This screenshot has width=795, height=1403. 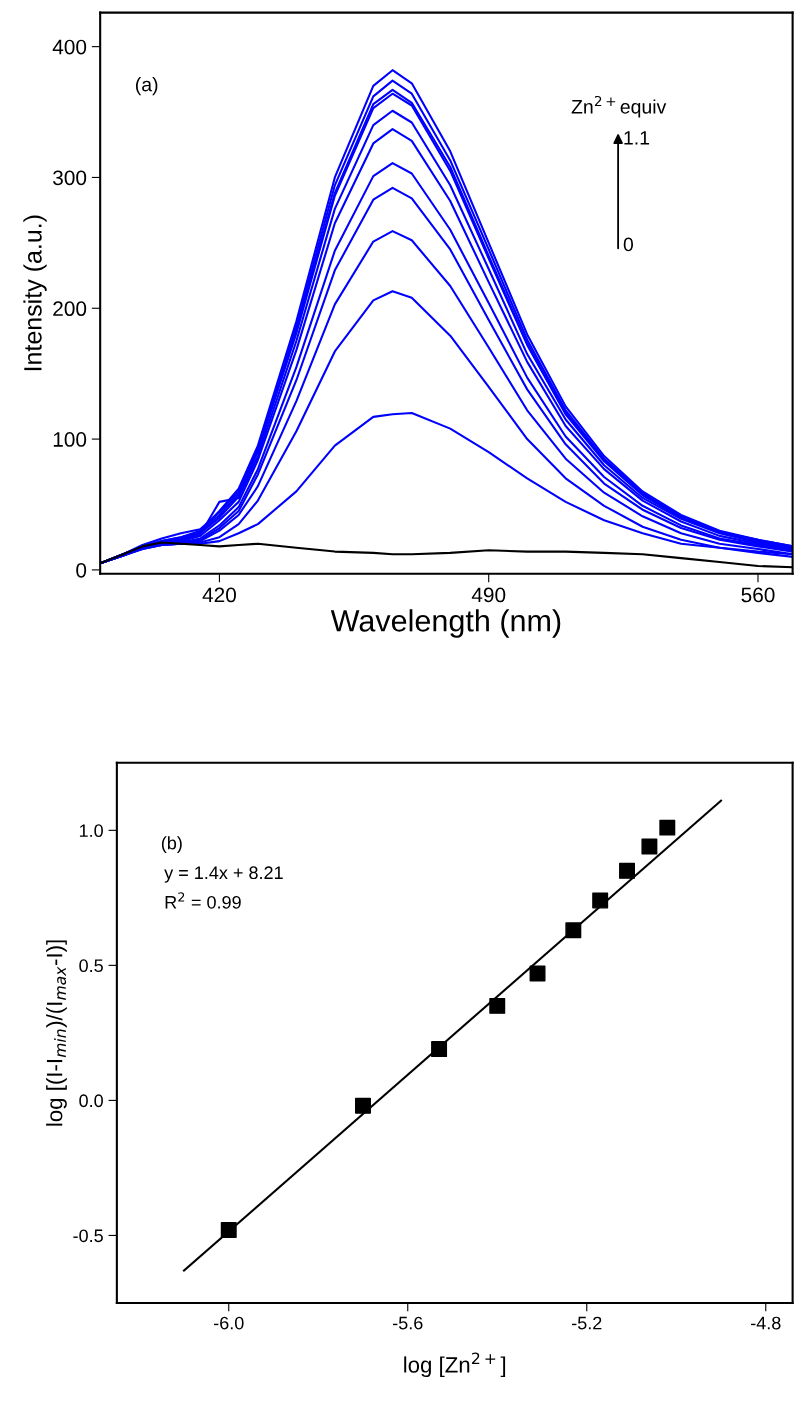 I want to click on y-tick-label: 200, so click(x=70, y=309).